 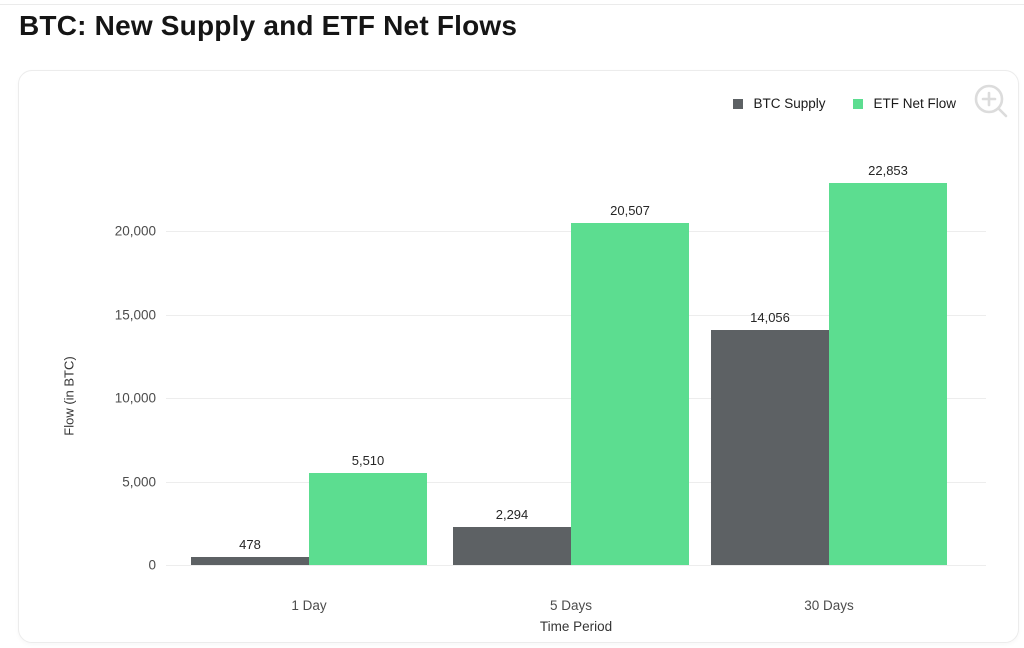 What do you see at coordinates (888, 374) in the screenshot?
I see `bar-etf-net-flow-30-days` at bounding box center [888, 374].